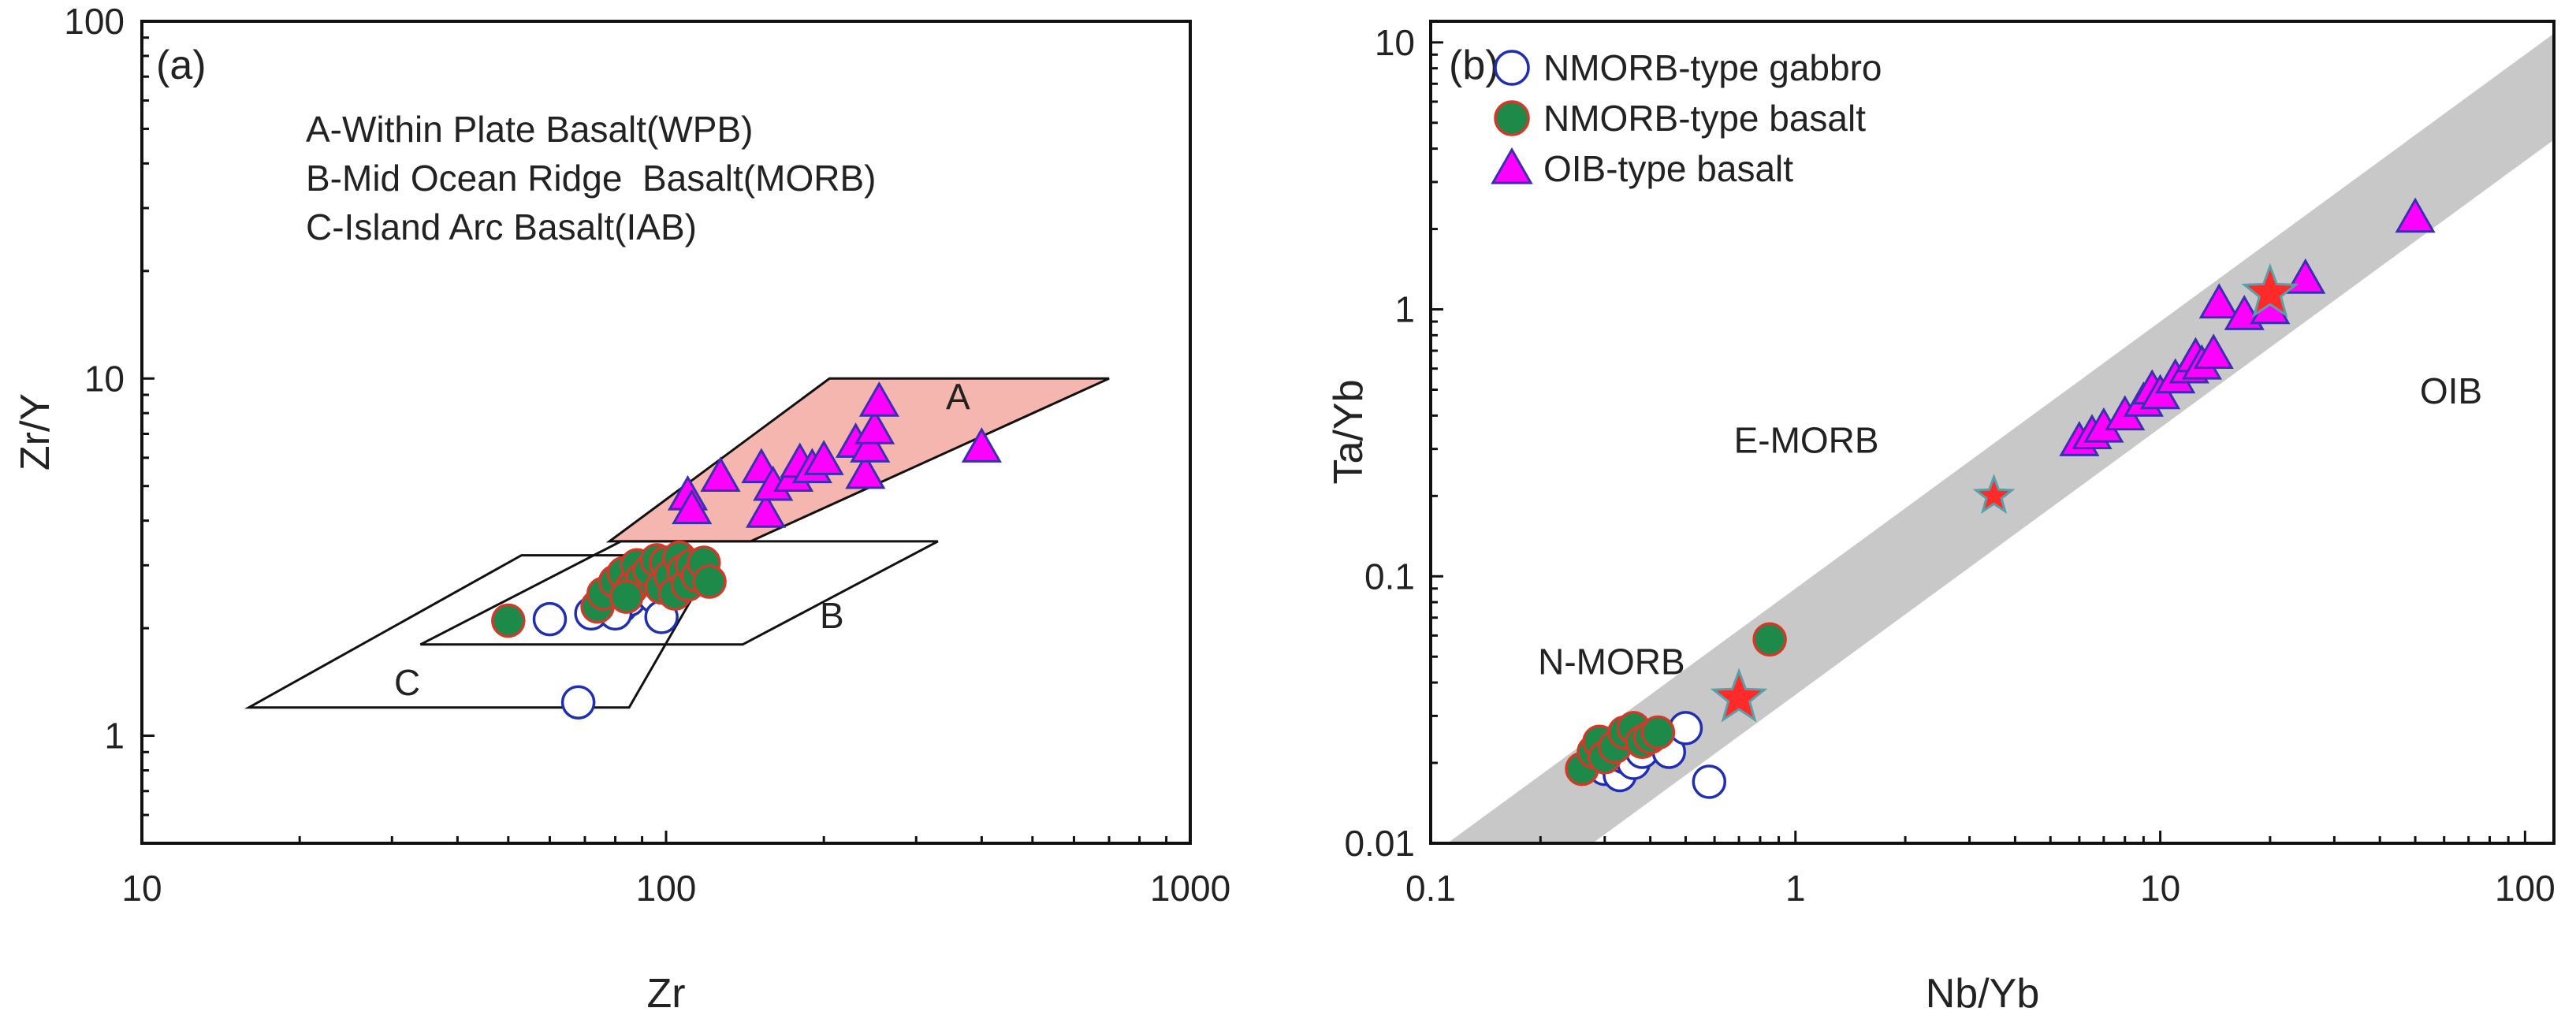  I want to click on x-axis-label-b: Nb/Yb, so click(1983, 994).